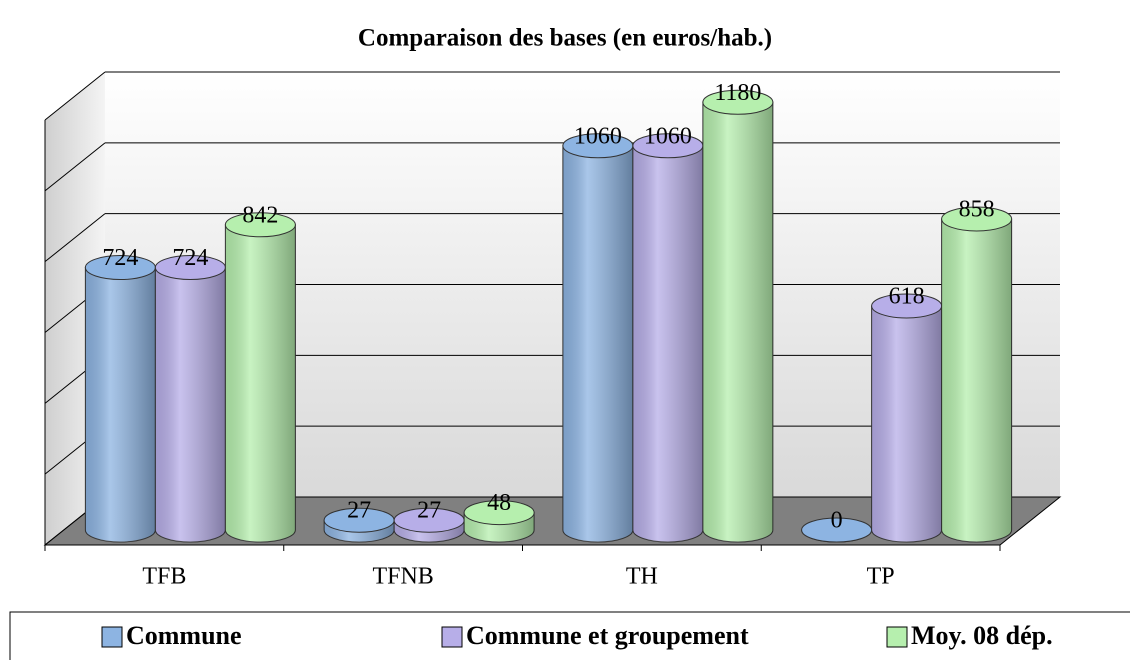 This screenshot has width=1130, height=660. I want to click on value-label: 618, so click(907, 296).